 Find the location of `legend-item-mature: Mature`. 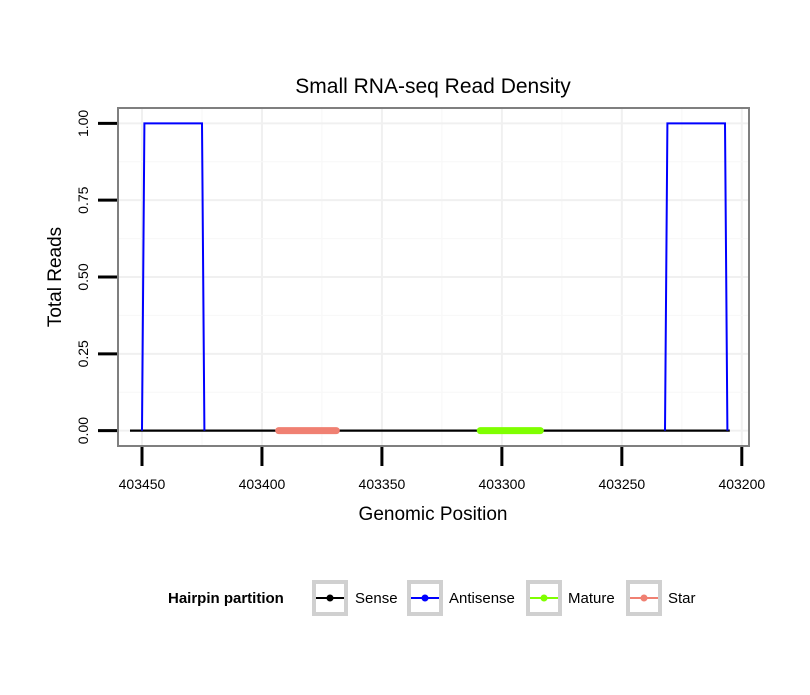

legend-item-mature: Mature is located at coordinates (570, 598).